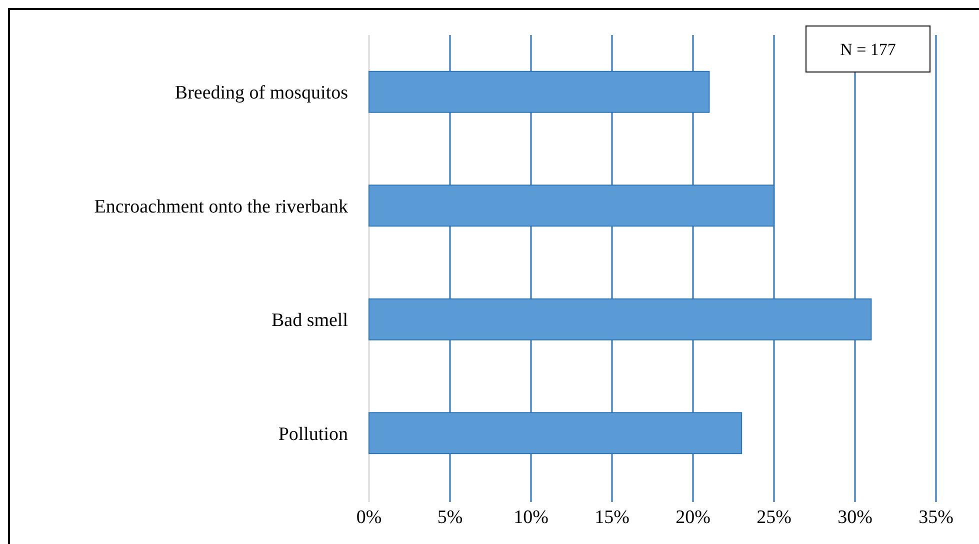 The height and width of the screenshot is (544, 979). Describe the element at coordinates (531, 517) in the screenshot. I see `x-tick-label: 10%` at that location.